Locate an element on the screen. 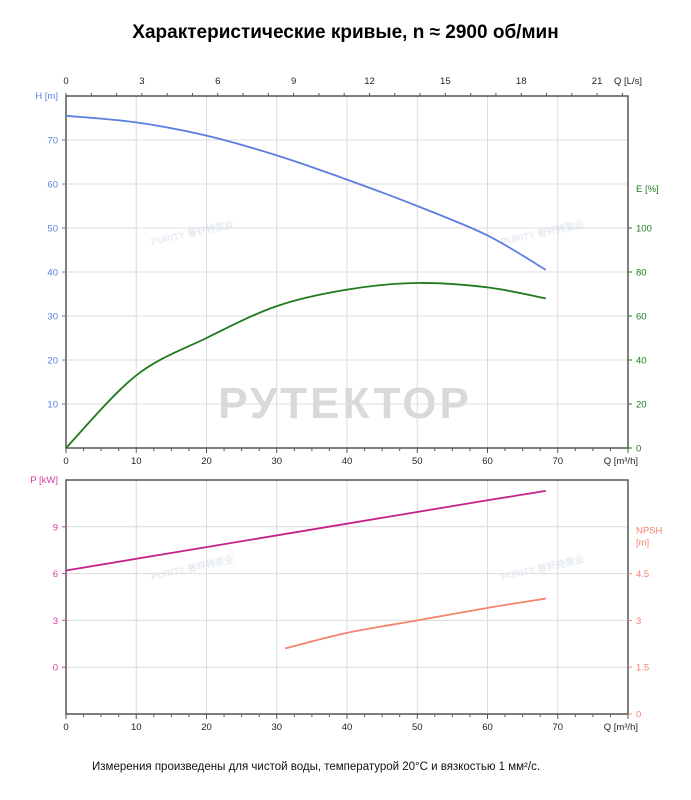 The width and height of the screenshot is (691, 800). p-tick-label: 0 is located at coordinates (55, 668).